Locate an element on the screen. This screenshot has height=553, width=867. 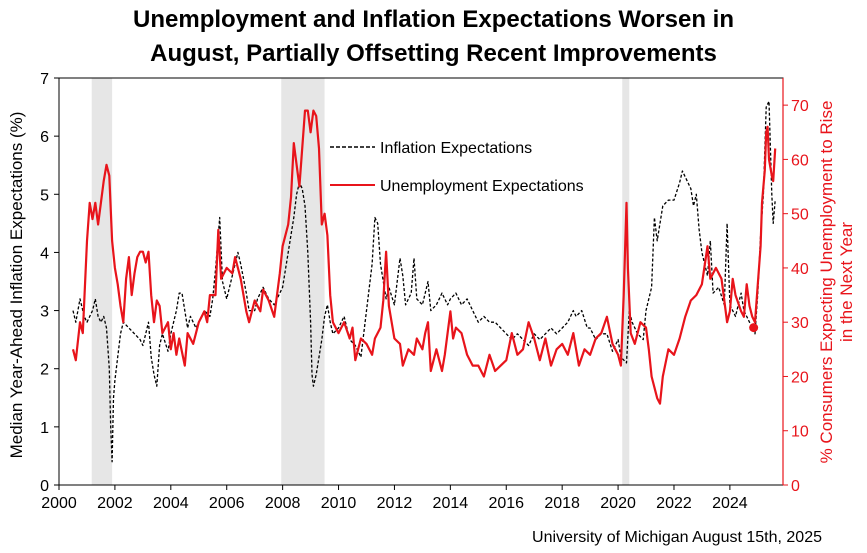
x-tick-label-2000: 2000 is located at coordinates (59, 503).